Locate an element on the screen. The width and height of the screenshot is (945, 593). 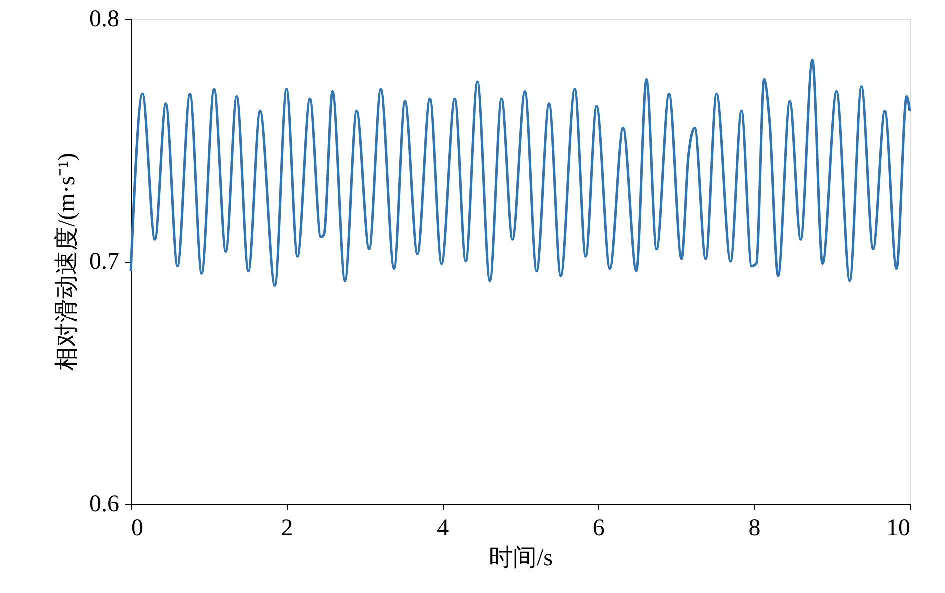
x-tick-label: 8 is located at coordinates (754, 529).